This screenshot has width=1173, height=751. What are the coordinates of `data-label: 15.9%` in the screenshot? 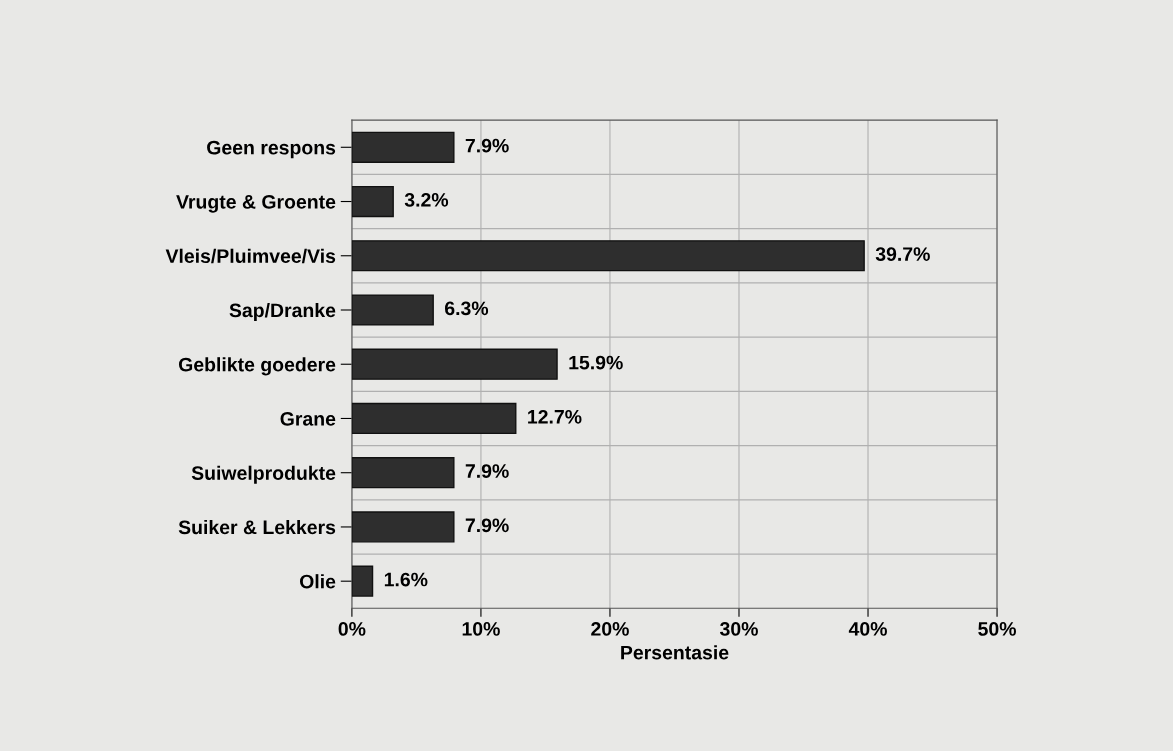 It's located at (596, 362).